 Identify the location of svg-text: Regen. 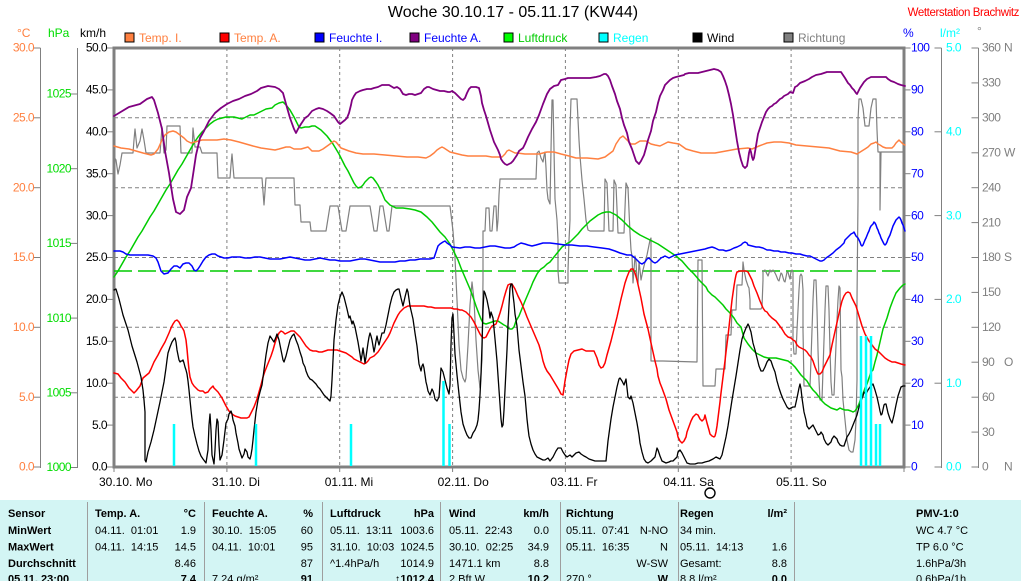
(697, 514).